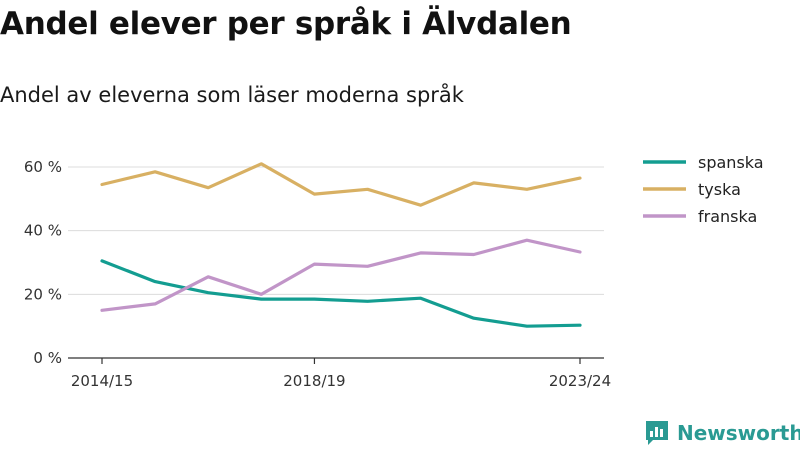  I want to click on y-tick-label: 40 %, so click(43, 231).